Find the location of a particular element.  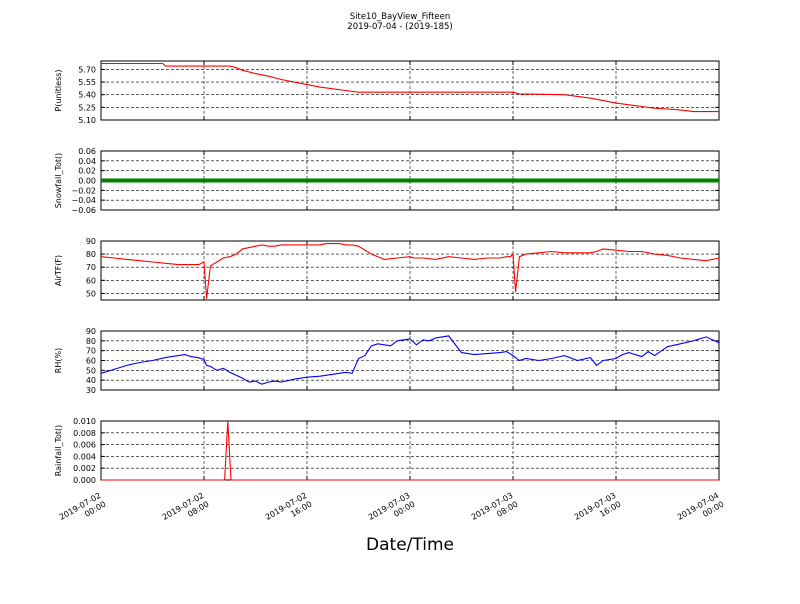

subplot-1: 5.10 5.25 5.40 5.55 5.70 P(unitless) is located at coordinates (387, 92).